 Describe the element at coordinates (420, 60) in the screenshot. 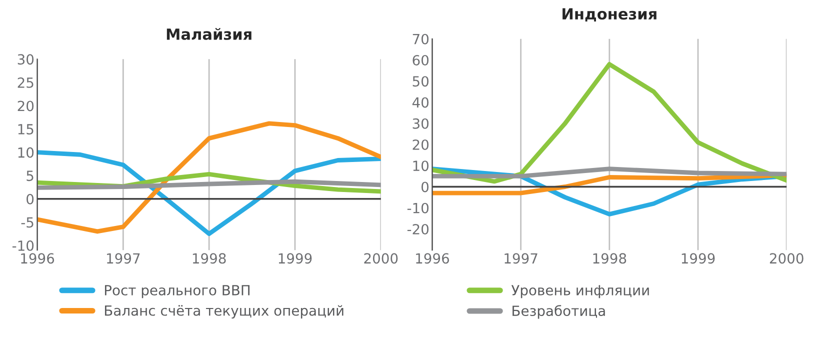

I see `y-tick-label: 60` at that location.